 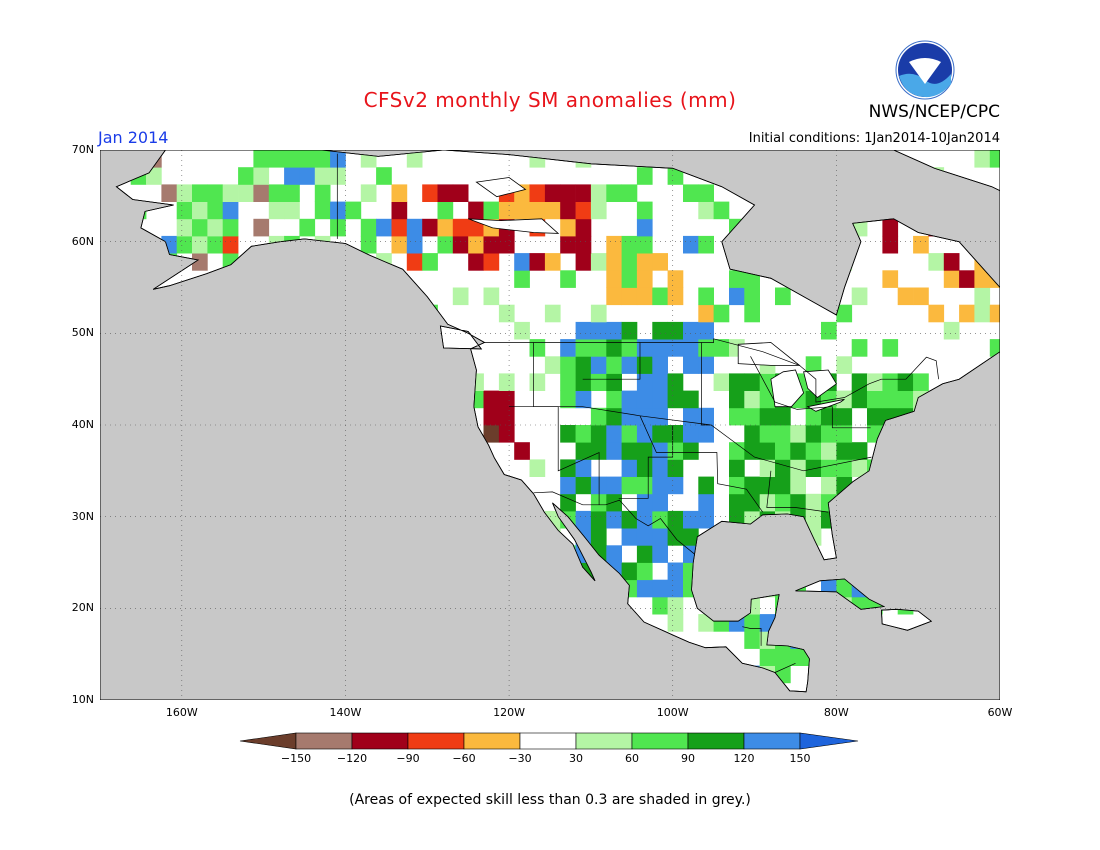 What do you see at coordinates (509, 712) in the screenshot?
I see `longitude-label: 120W` at bounding box center [509, 712].